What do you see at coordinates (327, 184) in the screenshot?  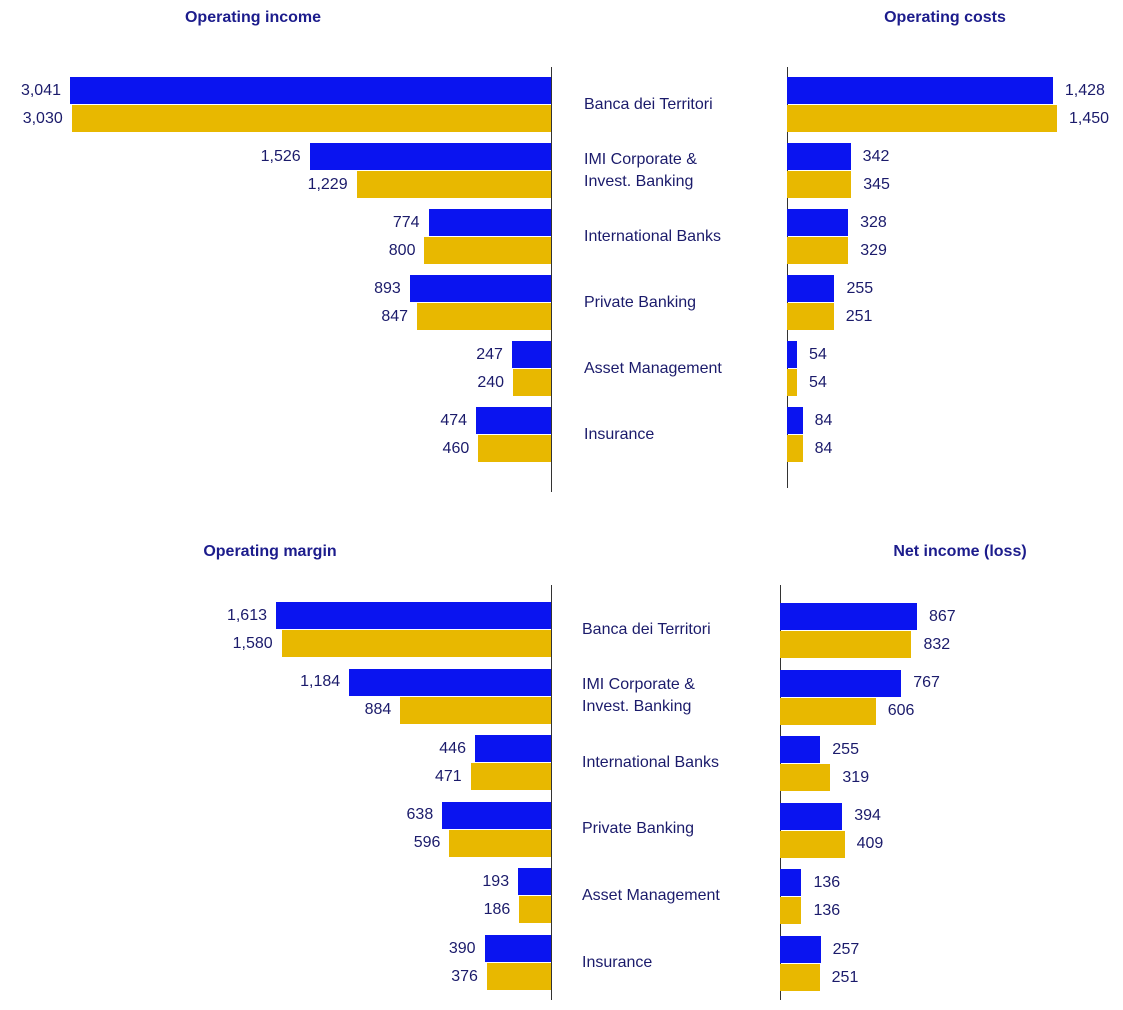 I see `value-label: 1,229` at bounding box center [327, 184].